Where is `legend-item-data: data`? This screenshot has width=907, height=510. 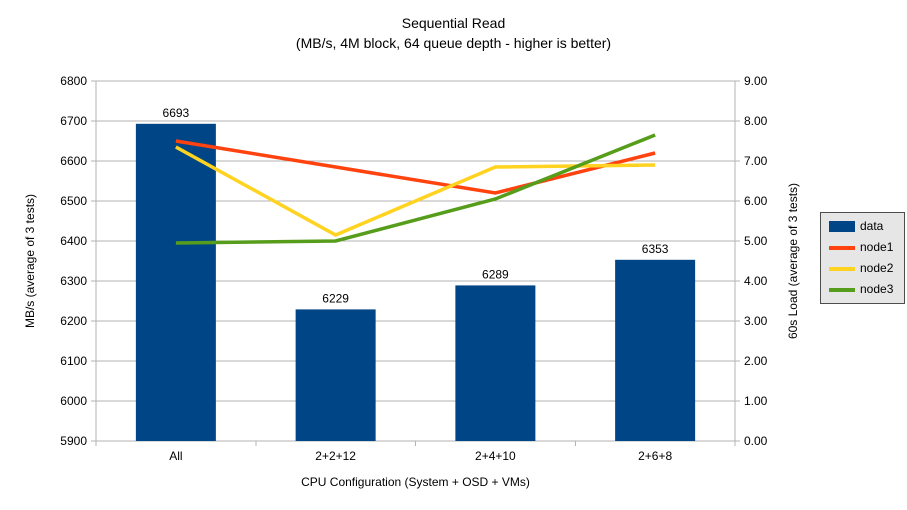 legend-item-data: data is located at coordinates (863, 226).